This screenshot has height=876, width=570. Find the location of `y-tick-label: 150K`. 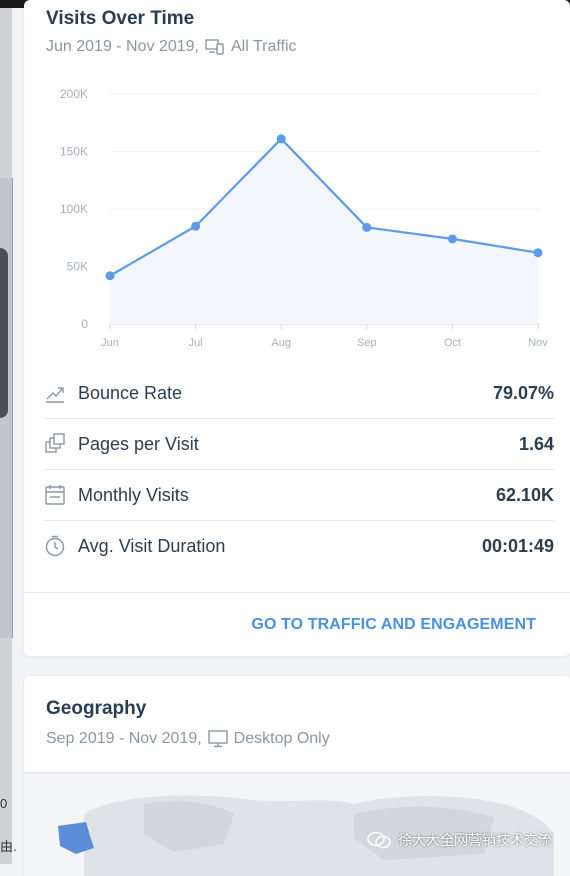

y-tick-label: 150K is located at coordinates (74, 152).